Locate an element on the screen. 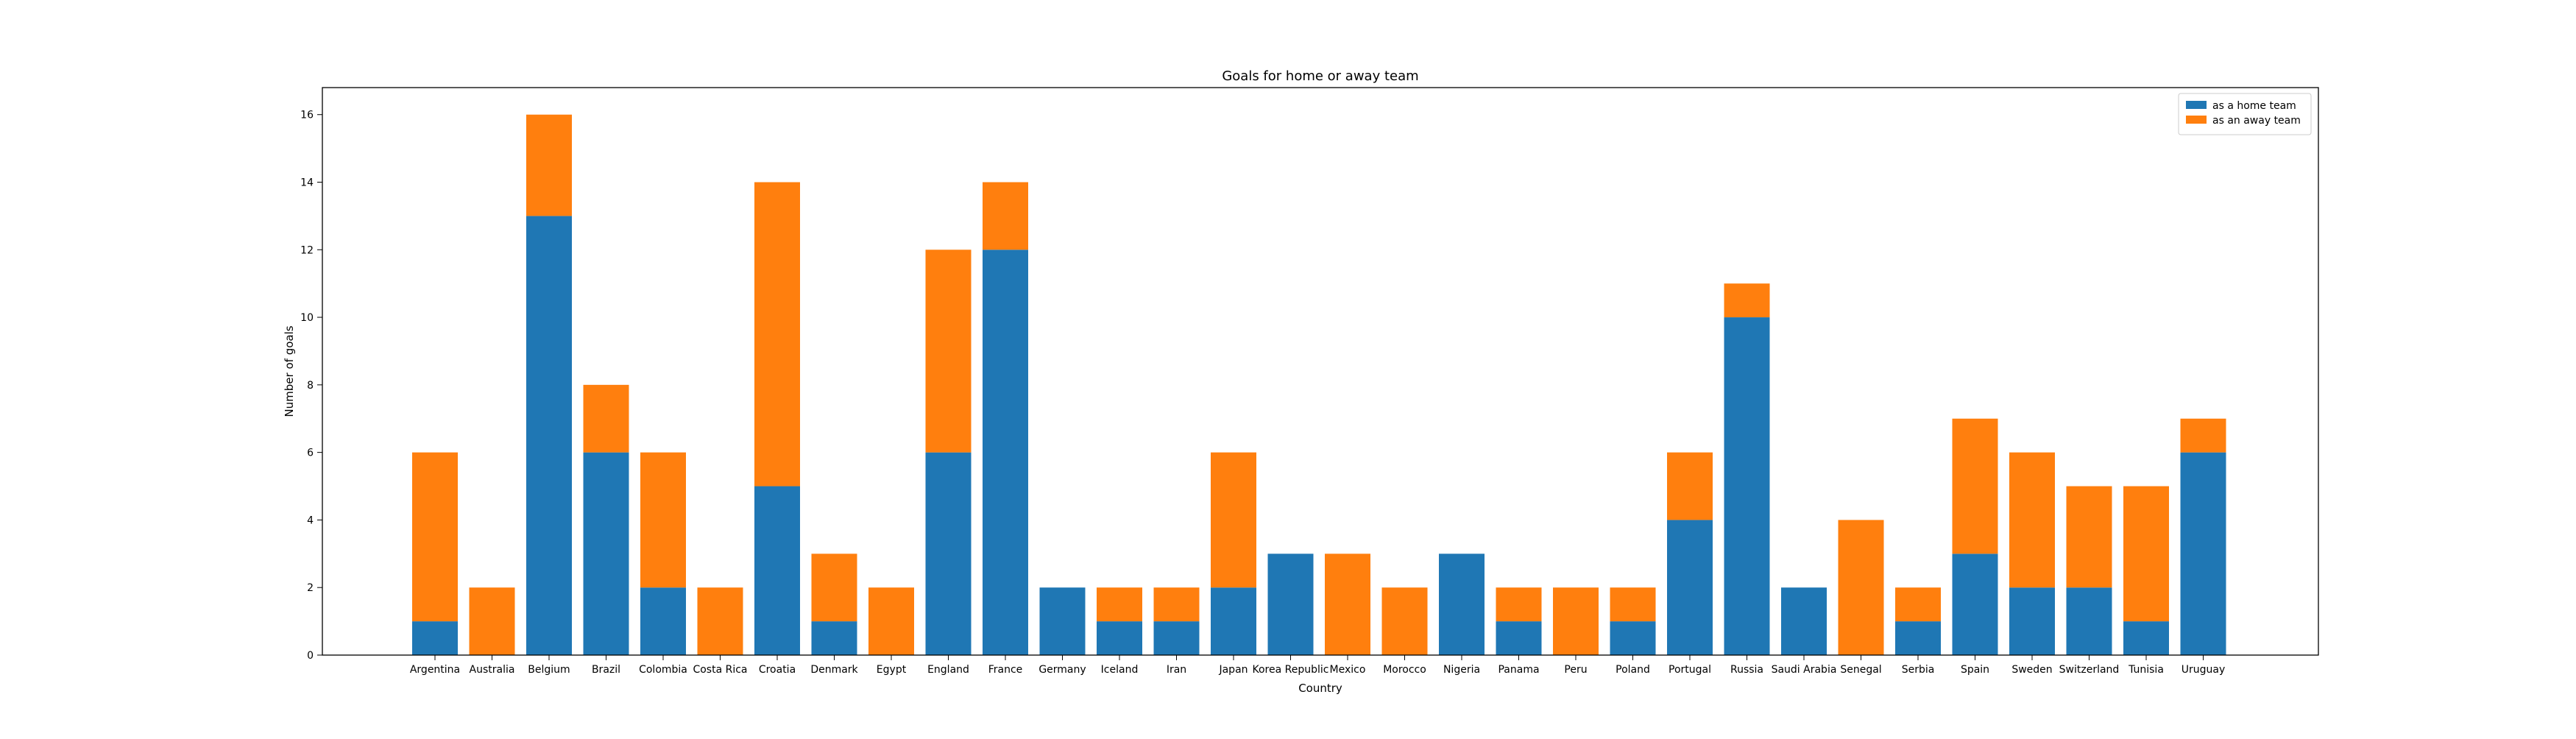 The image size is (2576, 739). y-tick-label: 6 is located at coordinates (310, 454).